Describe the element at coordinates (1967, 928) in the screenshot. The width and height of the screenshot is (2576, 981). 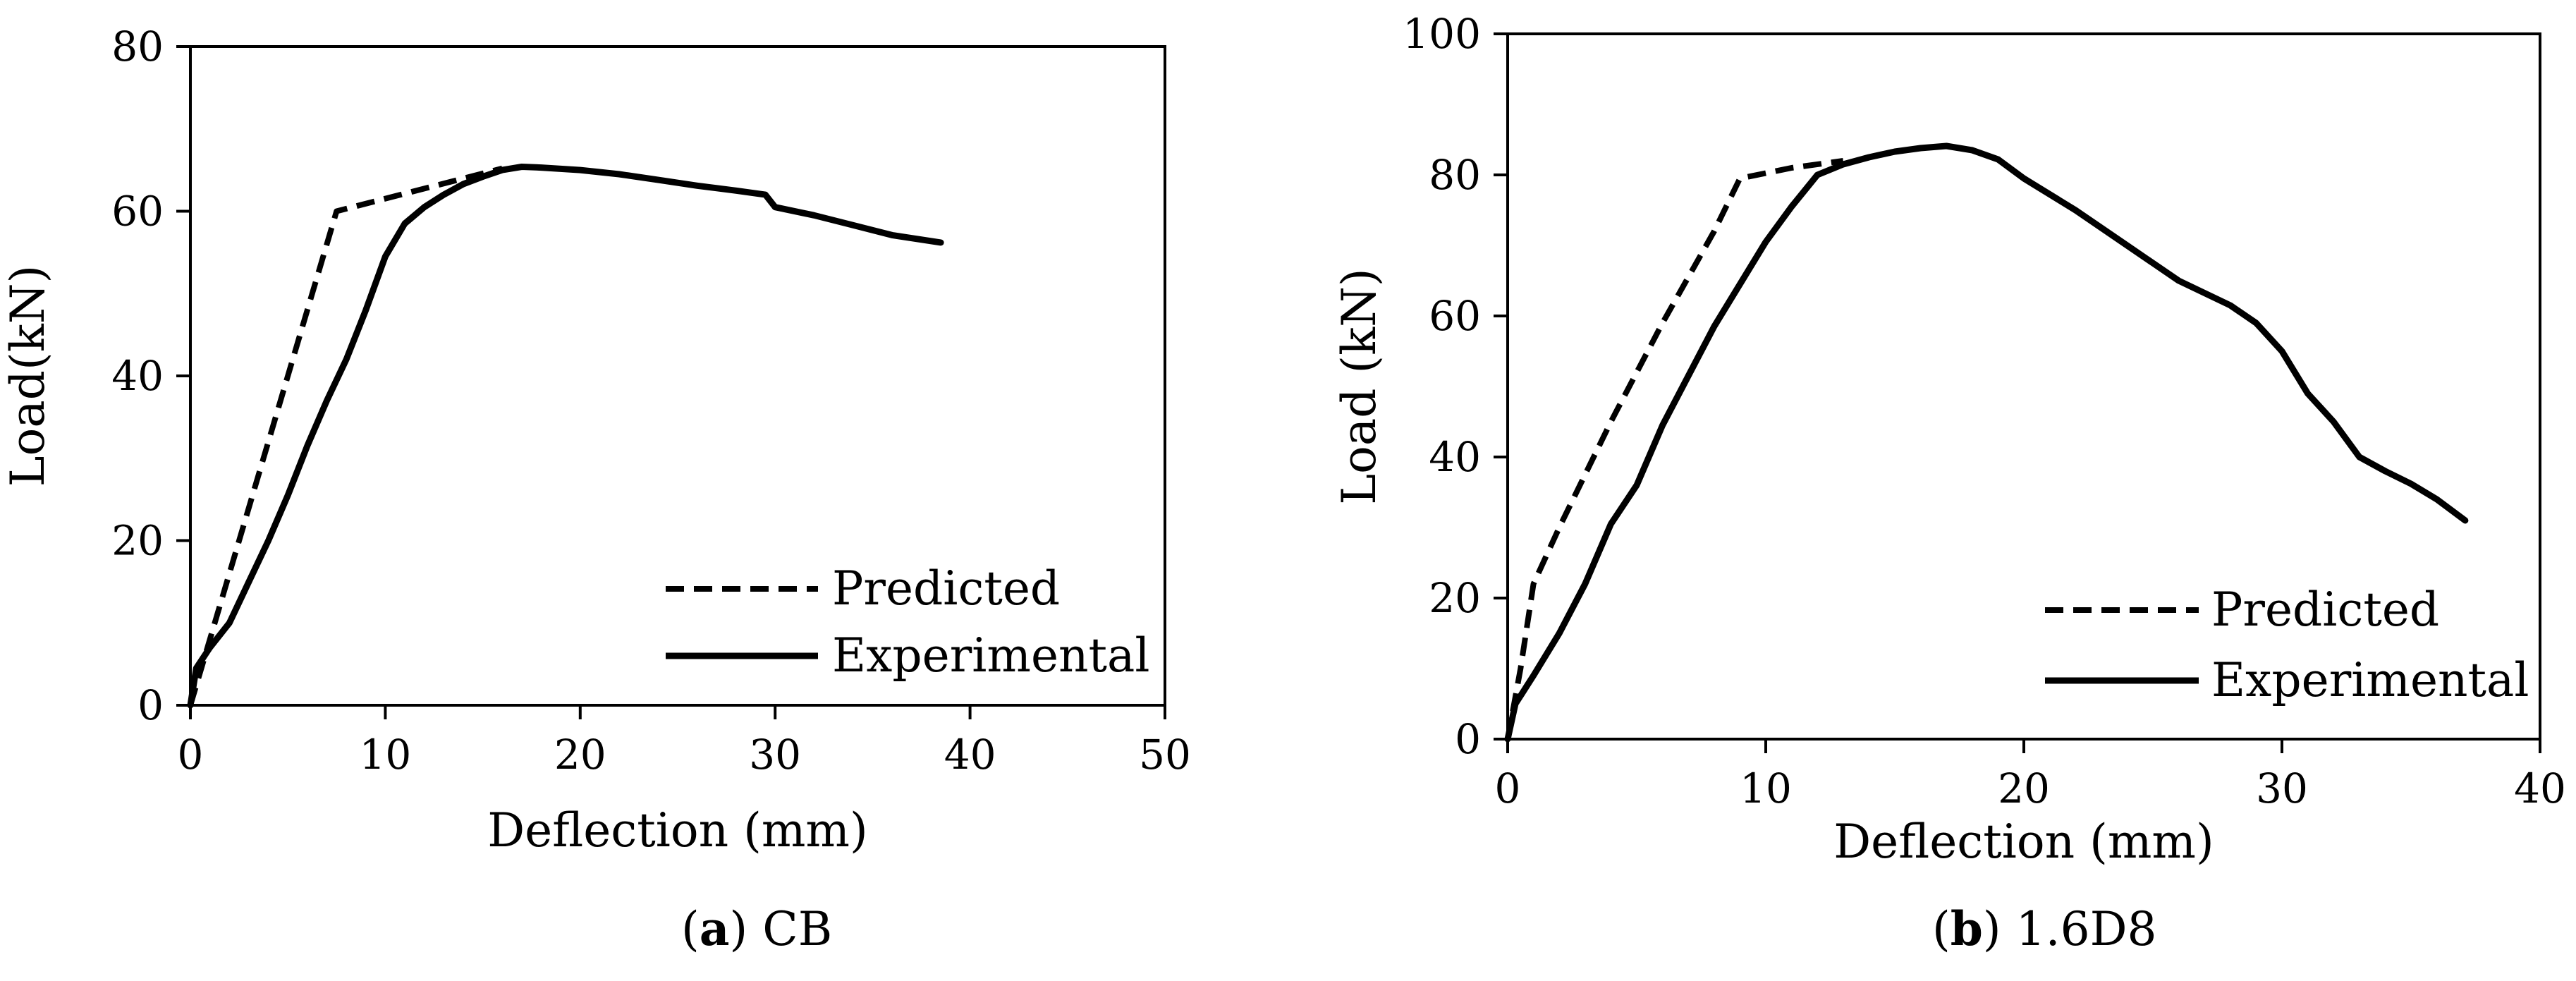
I see `panel-caption-letter: b` at that location.